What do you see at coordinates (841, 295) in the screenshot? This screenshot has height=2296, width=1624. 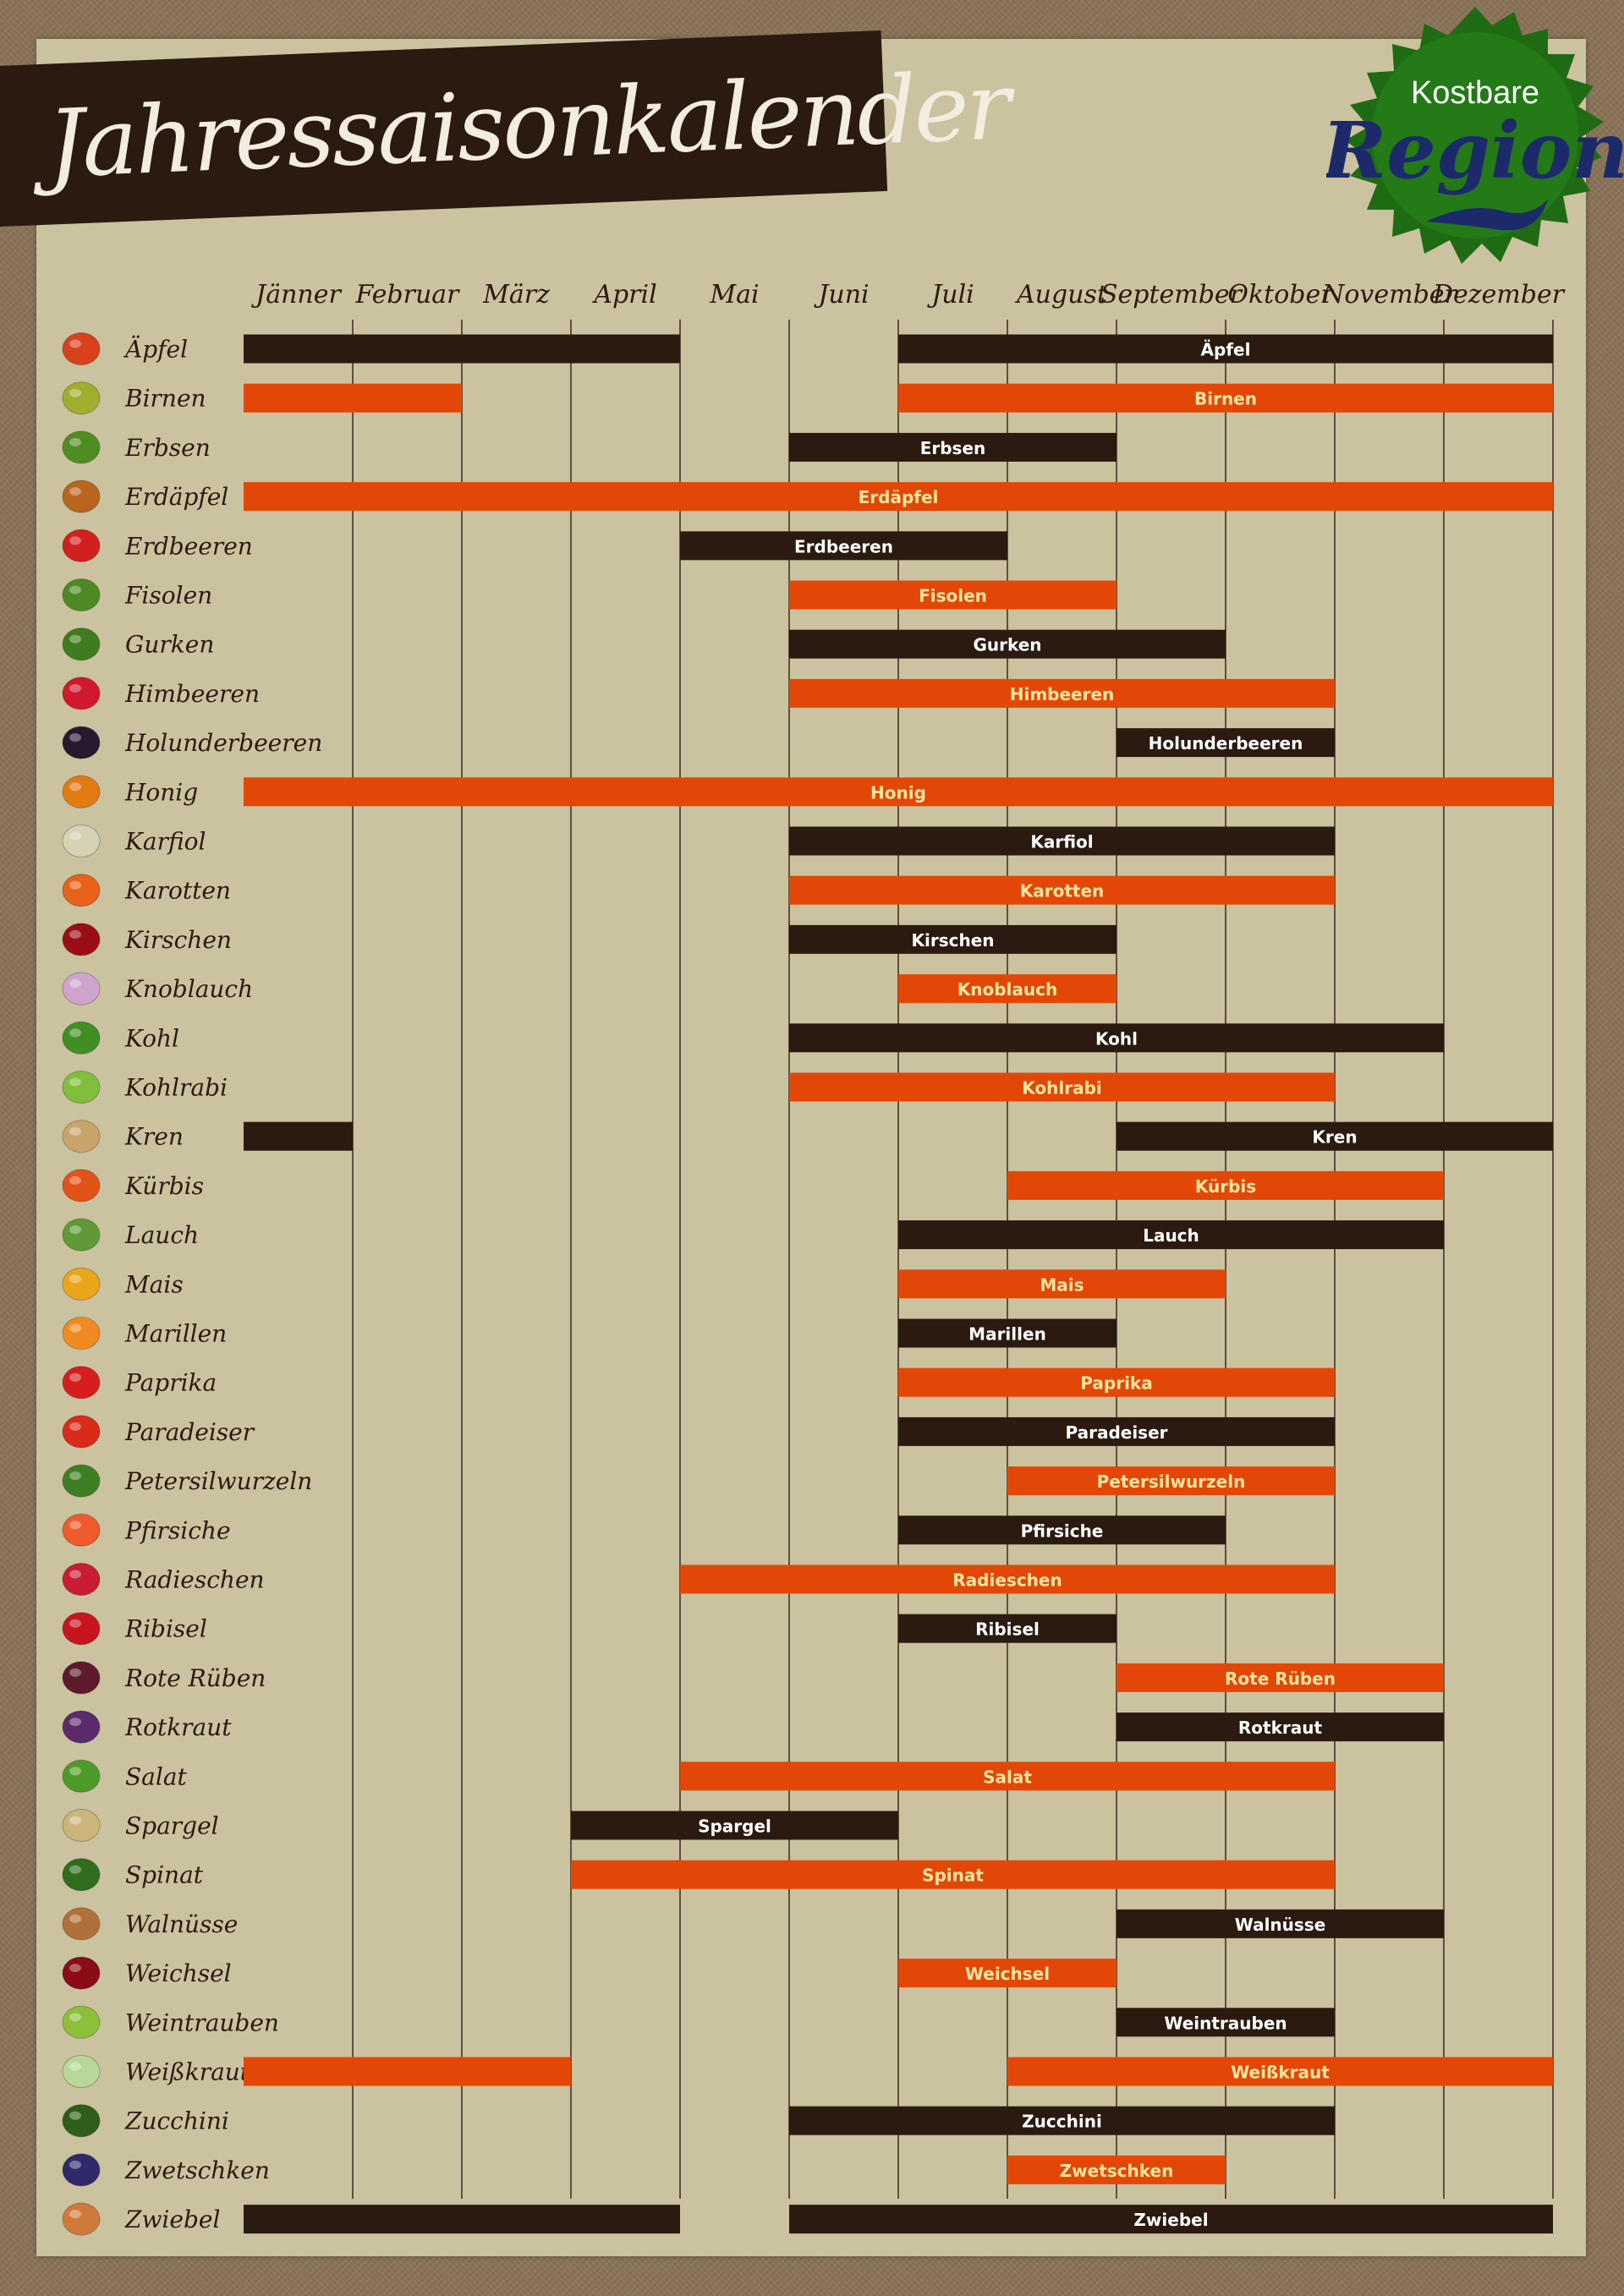 I see `month-label: Juni` at bounding box center [841, 295].